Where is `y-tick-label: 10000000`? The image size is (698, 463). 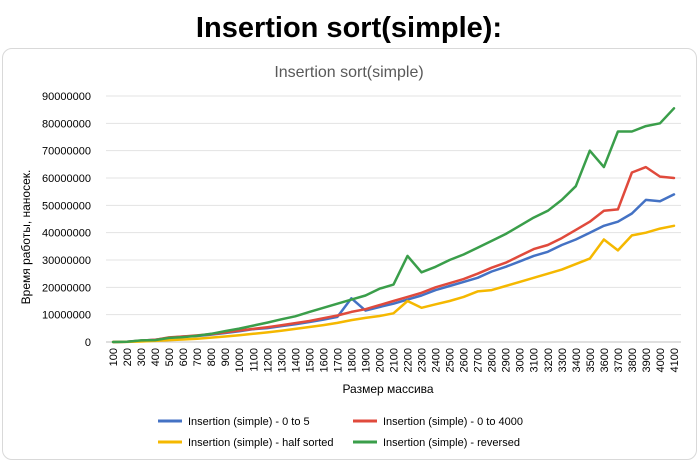
y-tick-label: 10000000 is located at coordinates (66, 316).